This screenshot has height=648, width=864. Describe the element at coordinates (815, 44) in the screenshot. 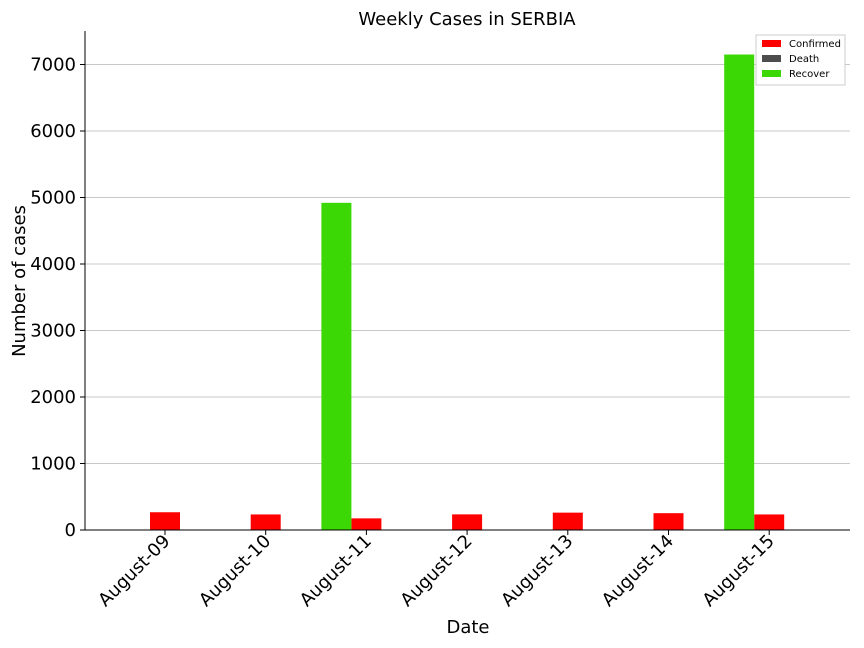

I see `legend-label-confirmed: Confirmed` at that location.